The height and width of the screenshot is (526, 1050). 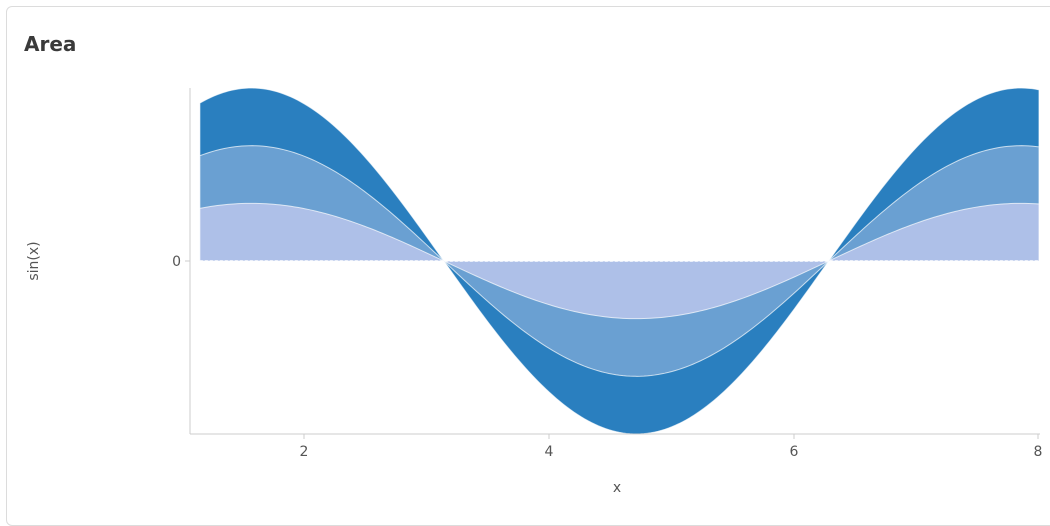 I want to click on x-tick-label: 2, so click(x=304, y=452).